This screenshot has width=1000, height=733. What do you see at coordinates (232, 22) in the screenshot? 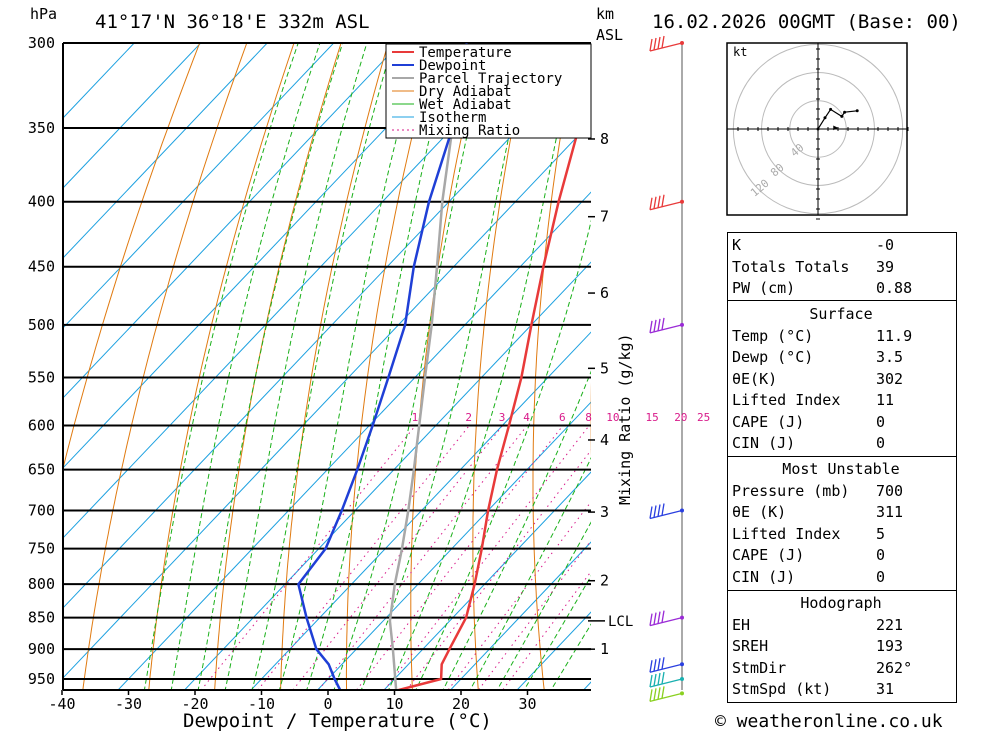
I see `location-title: 41°17'N 36°18'E 332m ASL` at bounding box center [232, 22].